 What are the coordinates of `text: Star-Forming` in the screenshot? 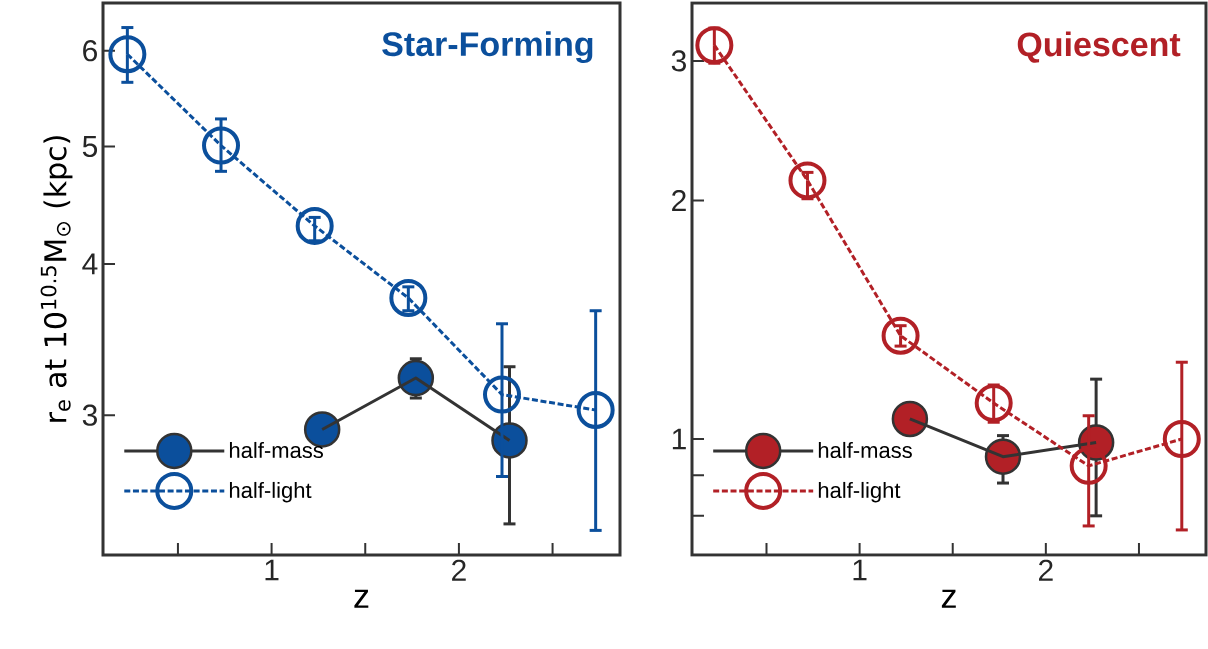 It's located at (487, 47).